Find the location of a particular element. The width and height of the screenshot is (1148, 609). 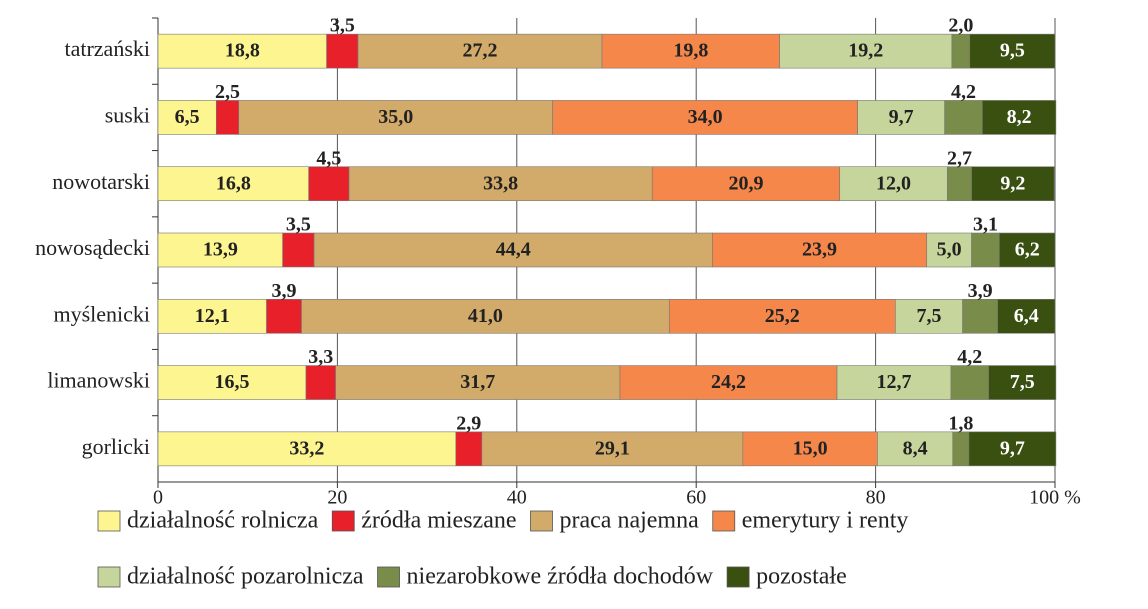

legend-label: pozostałe is located at coordinates (801, 577).